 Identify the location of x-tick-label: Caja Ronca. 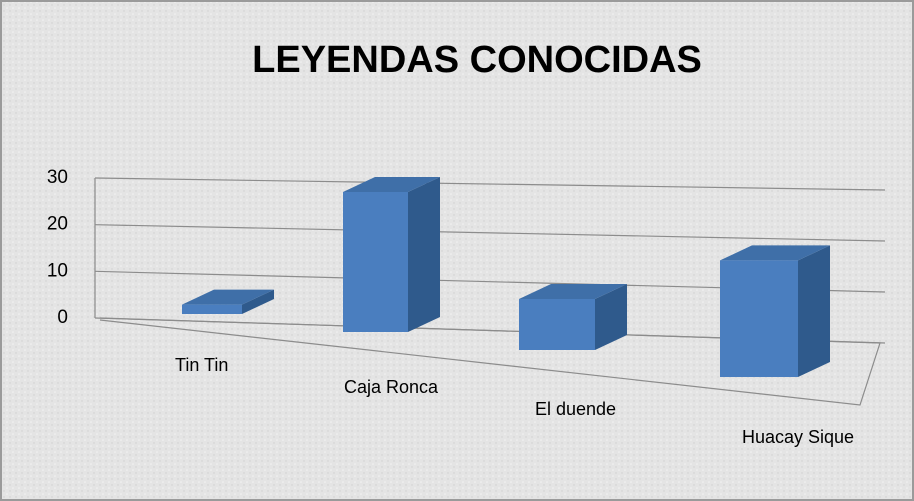
(391, 387).